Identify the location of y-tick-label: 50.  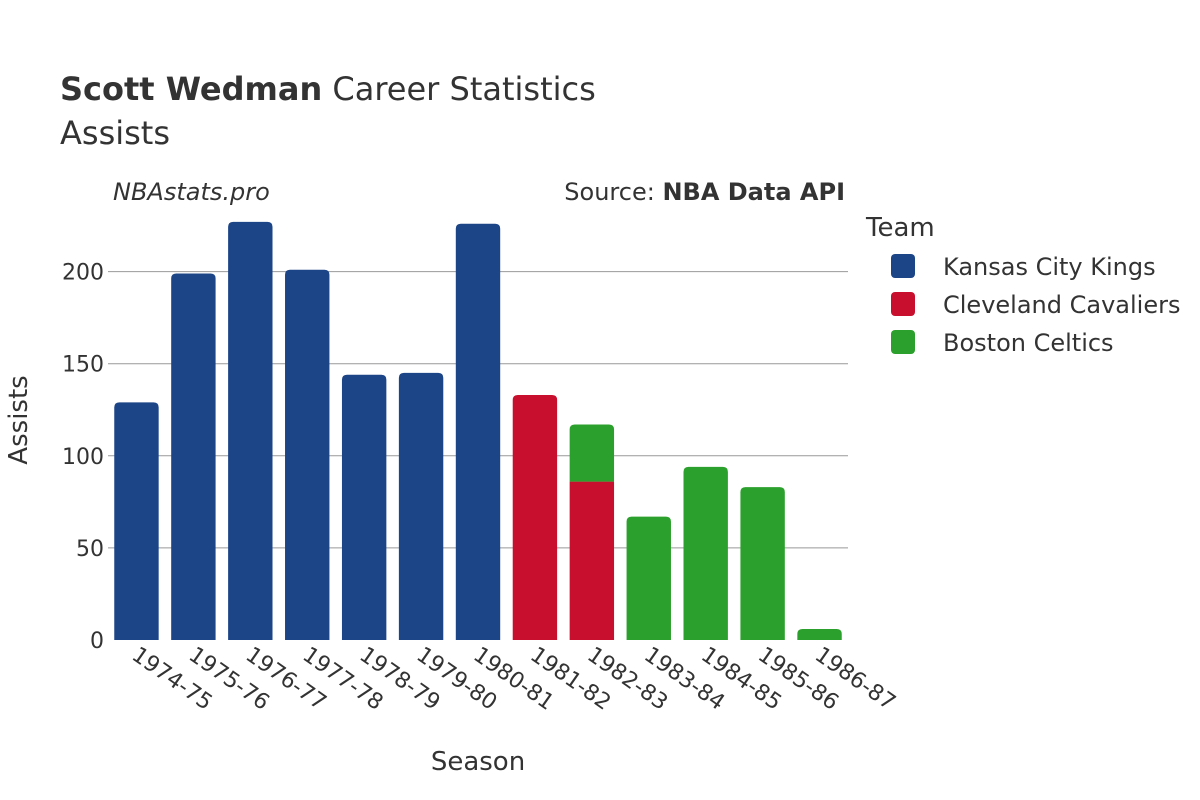
(90, 549).